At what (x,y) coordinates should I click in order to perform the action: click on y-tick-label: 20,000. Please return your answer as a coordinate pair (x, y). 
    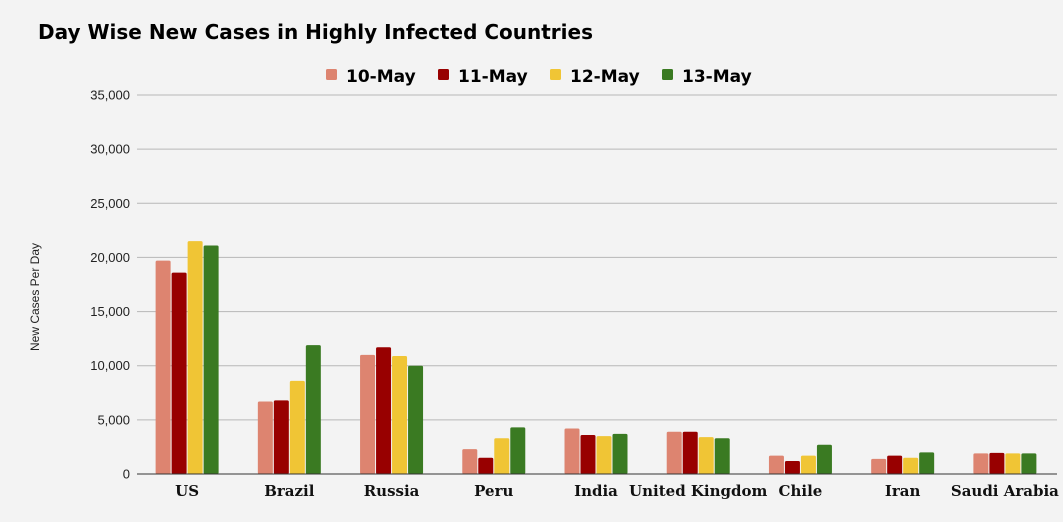
    Looking at the image, I should click on (110, 257).